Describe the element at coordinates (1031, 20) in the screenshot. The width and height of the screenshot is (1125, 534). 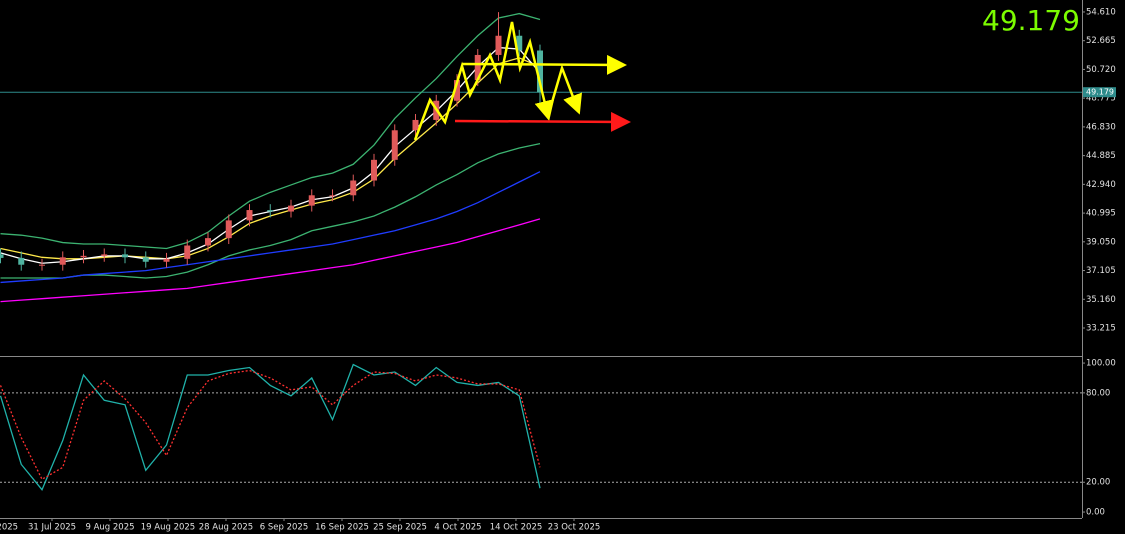
I see `current-price: 49.179` at that location.